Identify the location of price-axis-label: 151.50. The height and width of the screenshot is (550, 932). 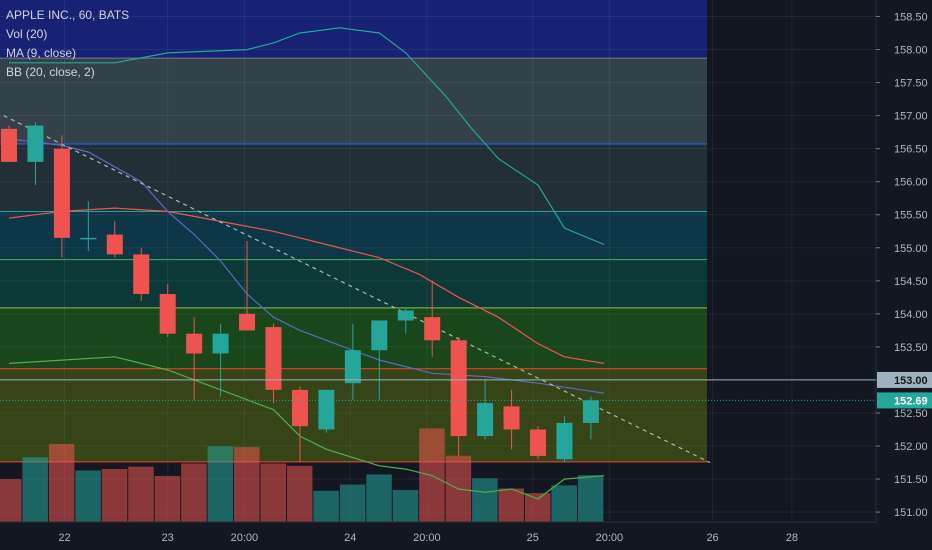
(911, 480).